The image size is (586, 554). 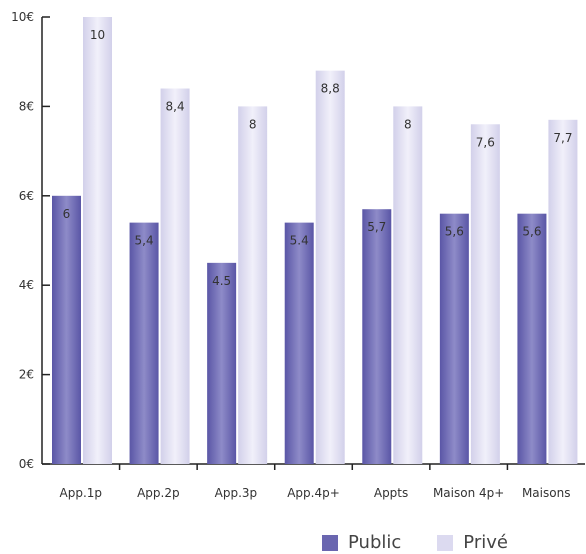 What do you see at coordinates (330, 89) in the screenshot?
I see `data-label-prive: 8,8` at bounding box center [330, 89].